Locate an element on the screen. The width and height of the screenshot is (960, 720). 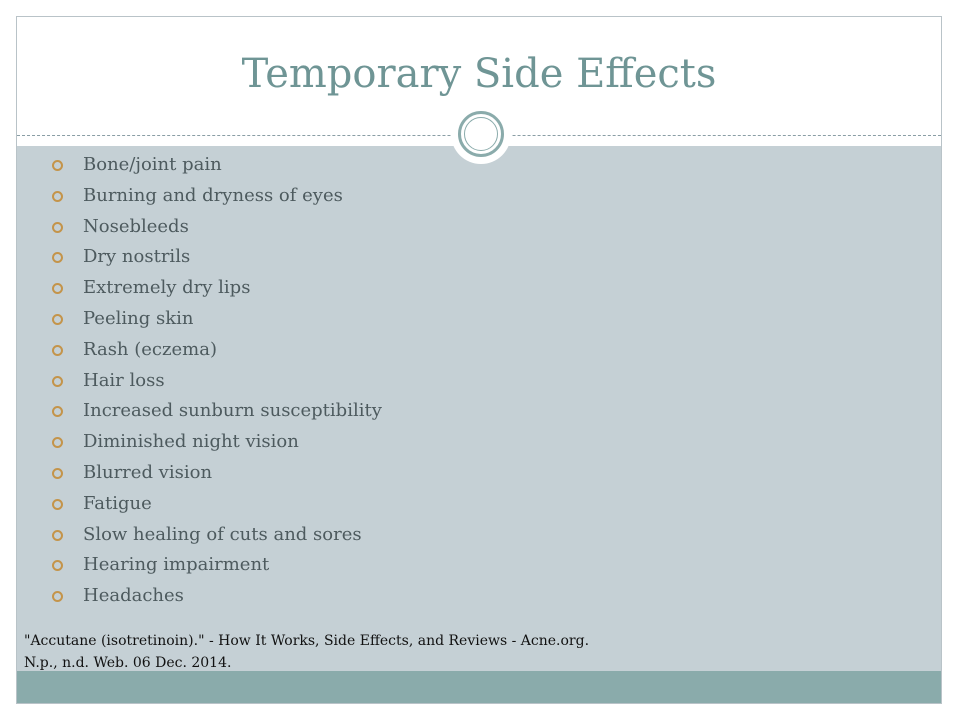
bullet-text: Fatigue is located at coordinates (117, 503).